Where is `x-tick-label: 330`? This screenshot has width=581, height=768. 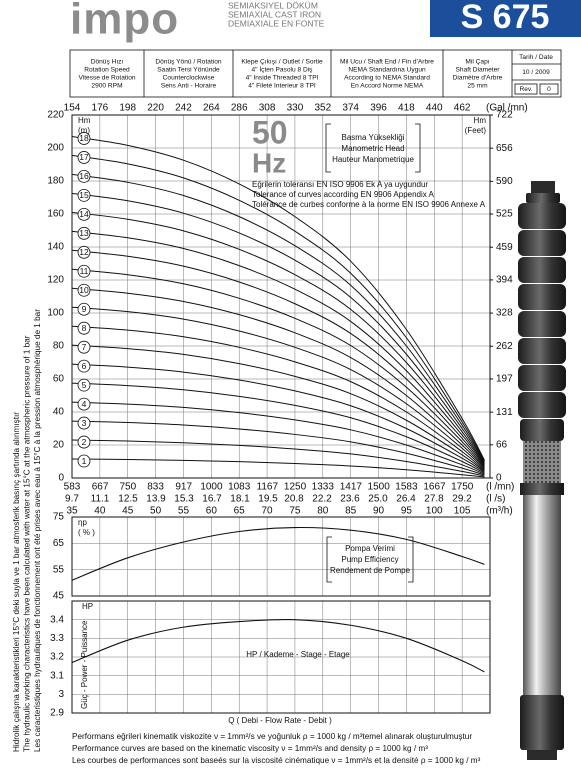 x-tick-label: 330 is located at coordinates (295, 108).